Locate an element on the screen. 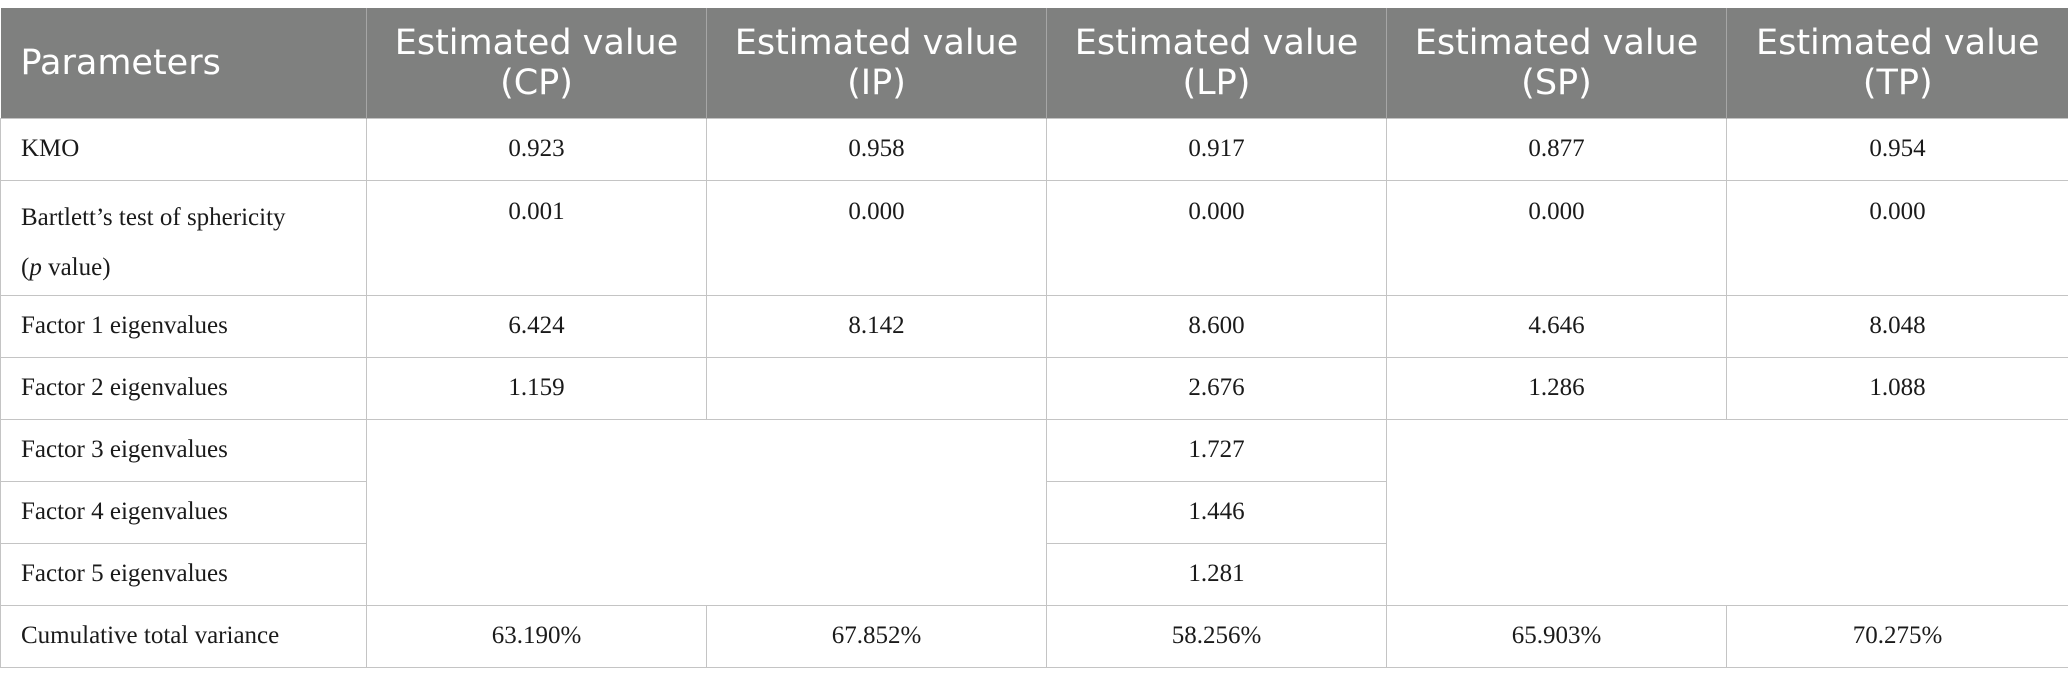  header-ip-line2: (IP) is located at coordinates (876, 83).